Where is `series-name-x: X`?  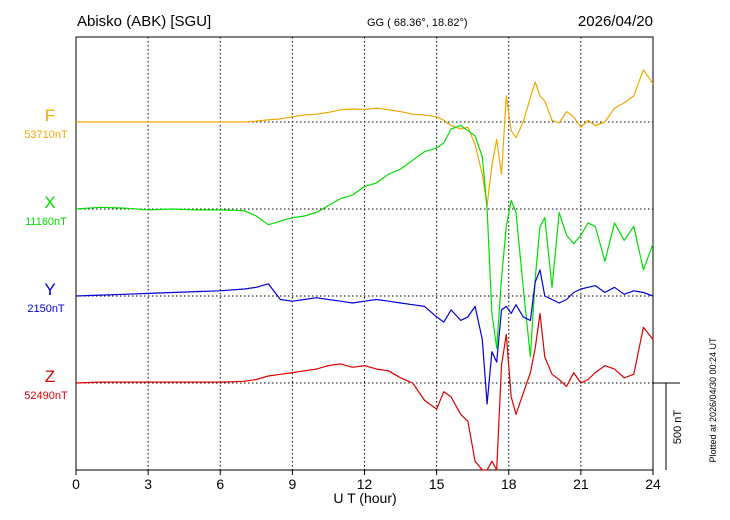
series-name-x: X is located at coordinates (49, 202).